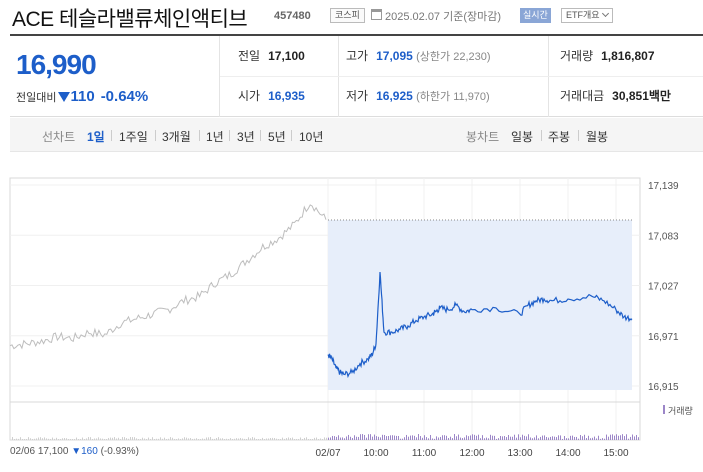  I want to click on x-tick-label: 02/07, so click(327, 453).